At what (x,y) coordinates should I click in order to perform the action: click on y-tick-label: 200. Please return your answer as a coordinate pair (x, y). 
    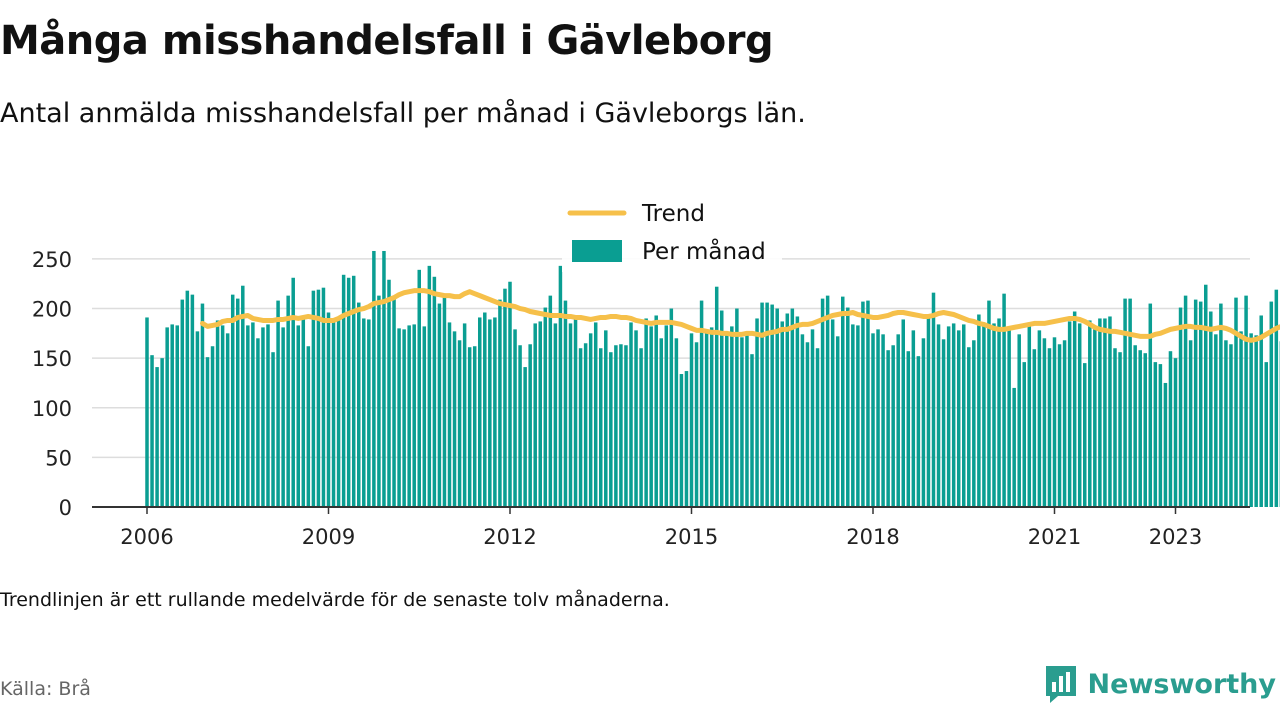
    Looking at the image, I should click on (52, 310).